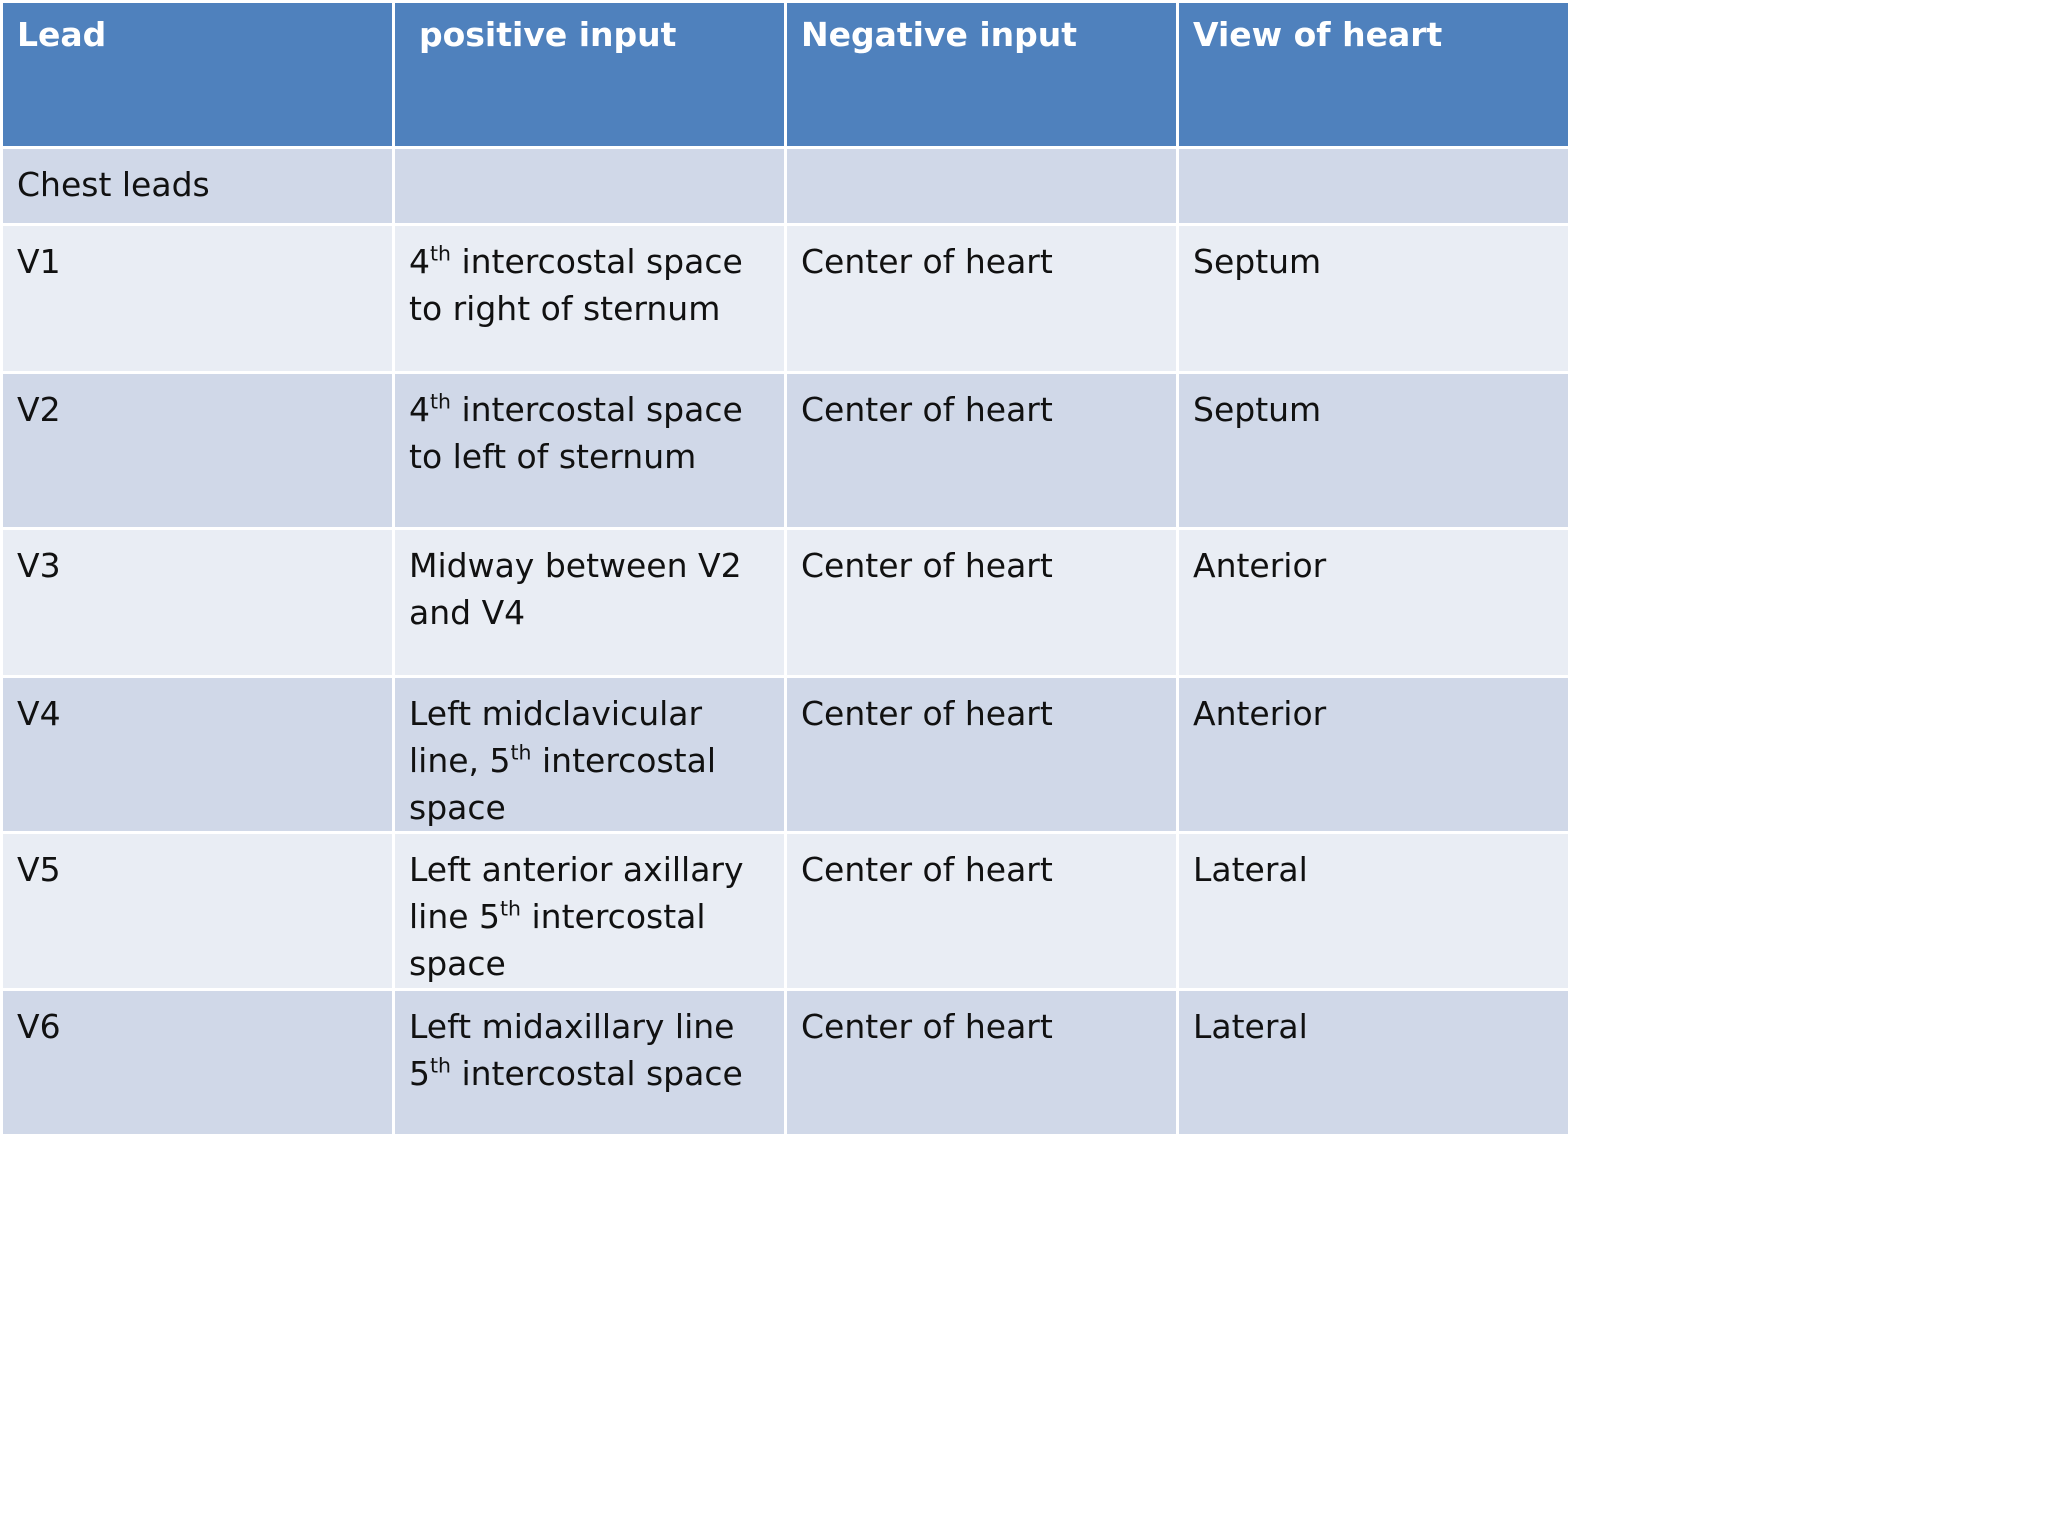 This screenshot has height=1536, width=2048. What do you see at coordinates (197, 911) in the screenshot?
I see `lead-cell: V5` at bounding box center [197, 911].